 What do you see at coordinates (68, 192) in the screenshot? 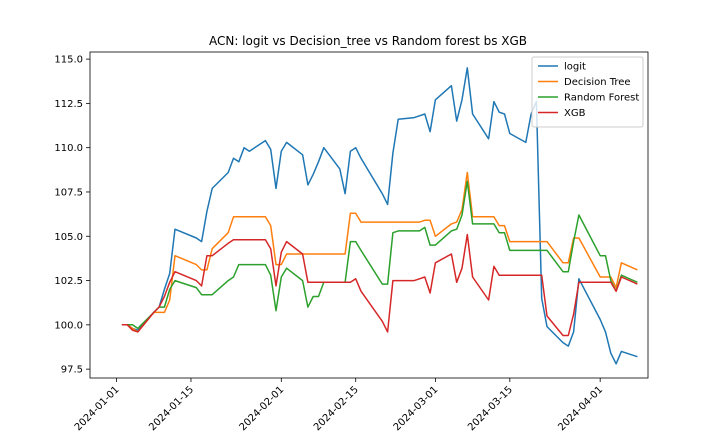
I see `y-tick-label-4: 107.5` at bounding box center [68, 192].